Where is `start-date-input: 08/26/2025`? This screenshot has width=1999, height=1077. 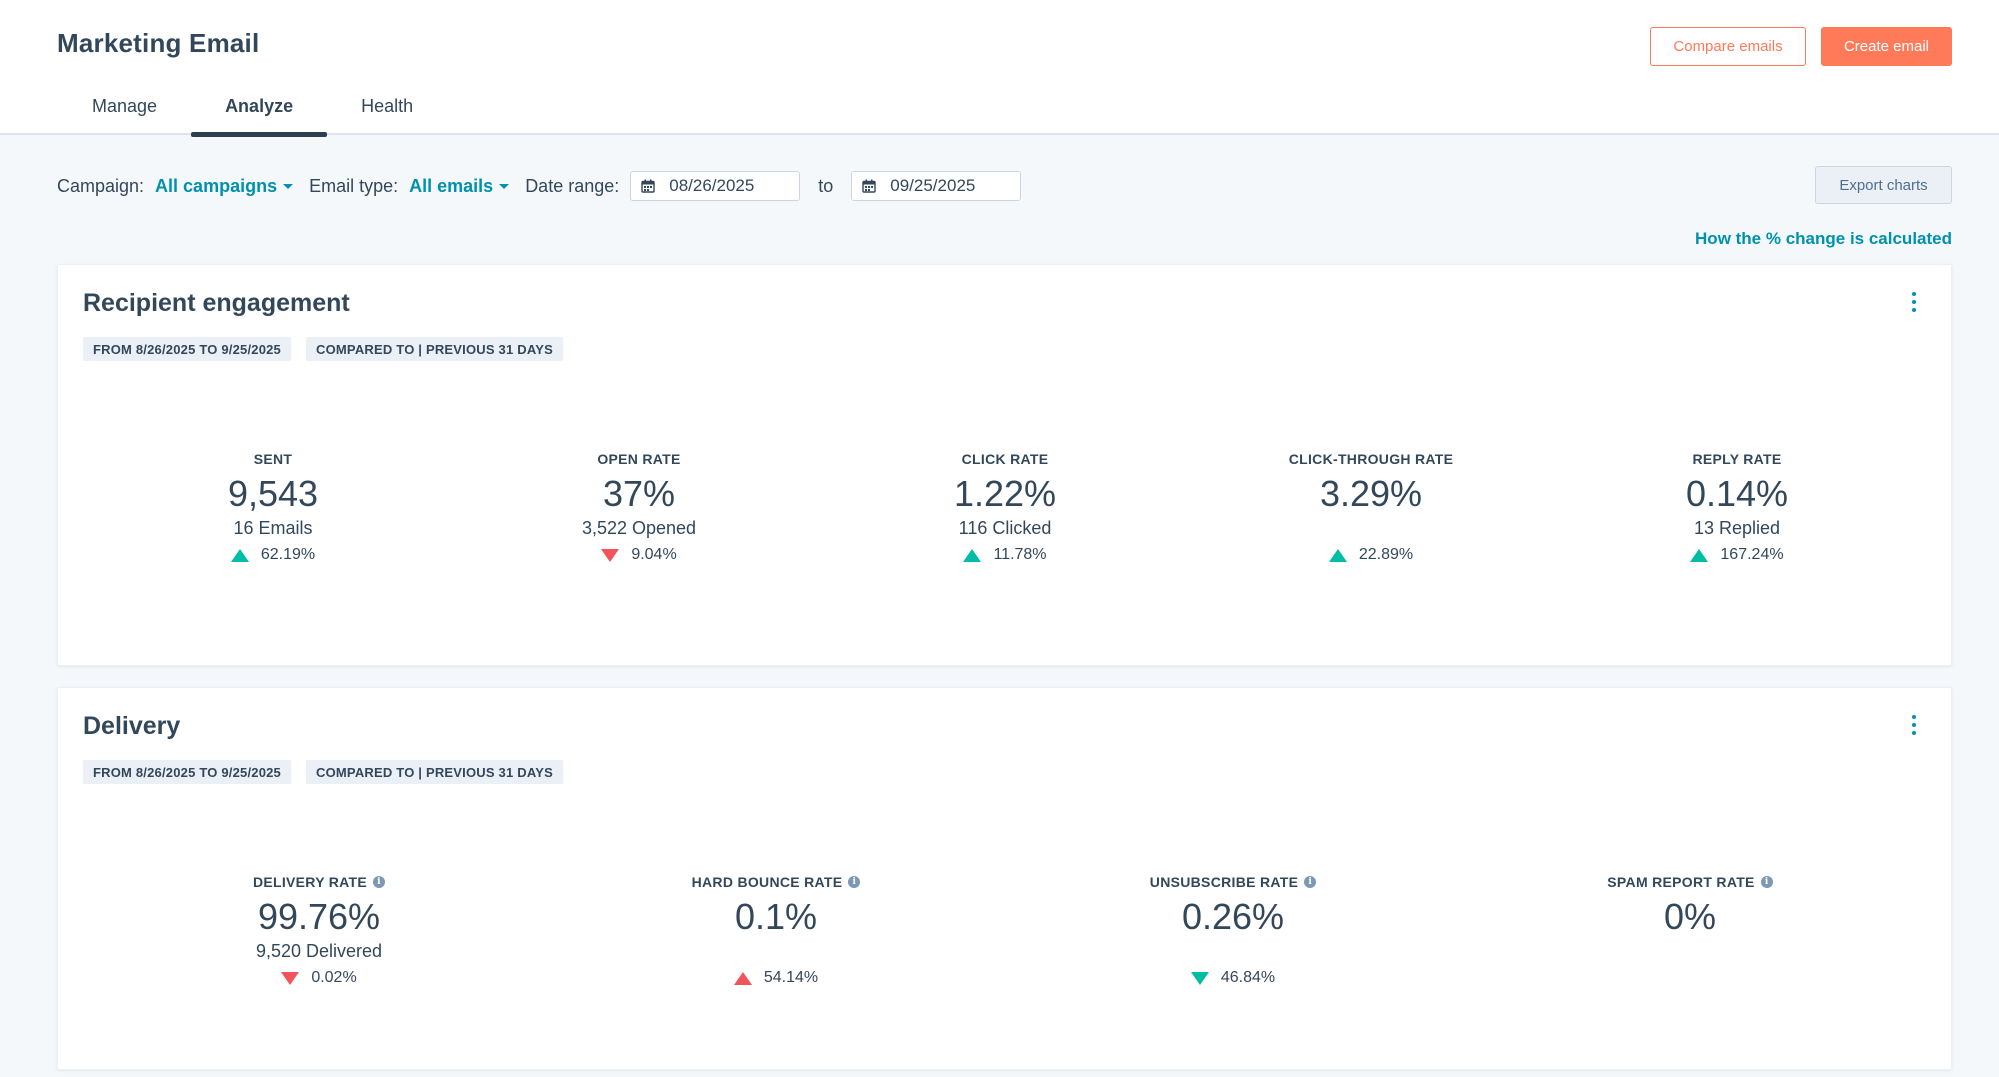
start-date-input: 08/26/2025 is located at coordinates (715, 186).